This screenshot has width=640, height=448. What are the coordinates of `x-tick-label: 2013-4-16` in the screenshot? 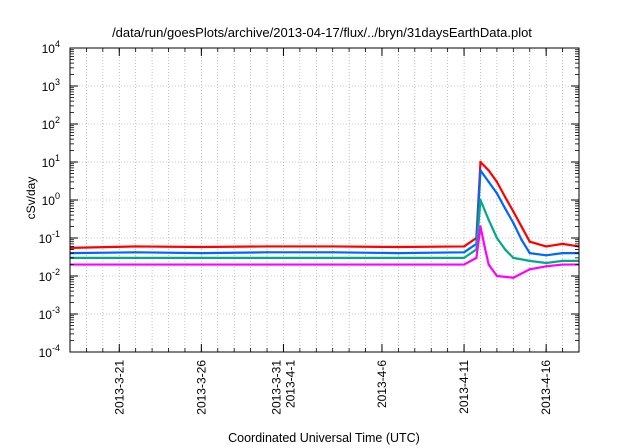 It's located at (546, 387).